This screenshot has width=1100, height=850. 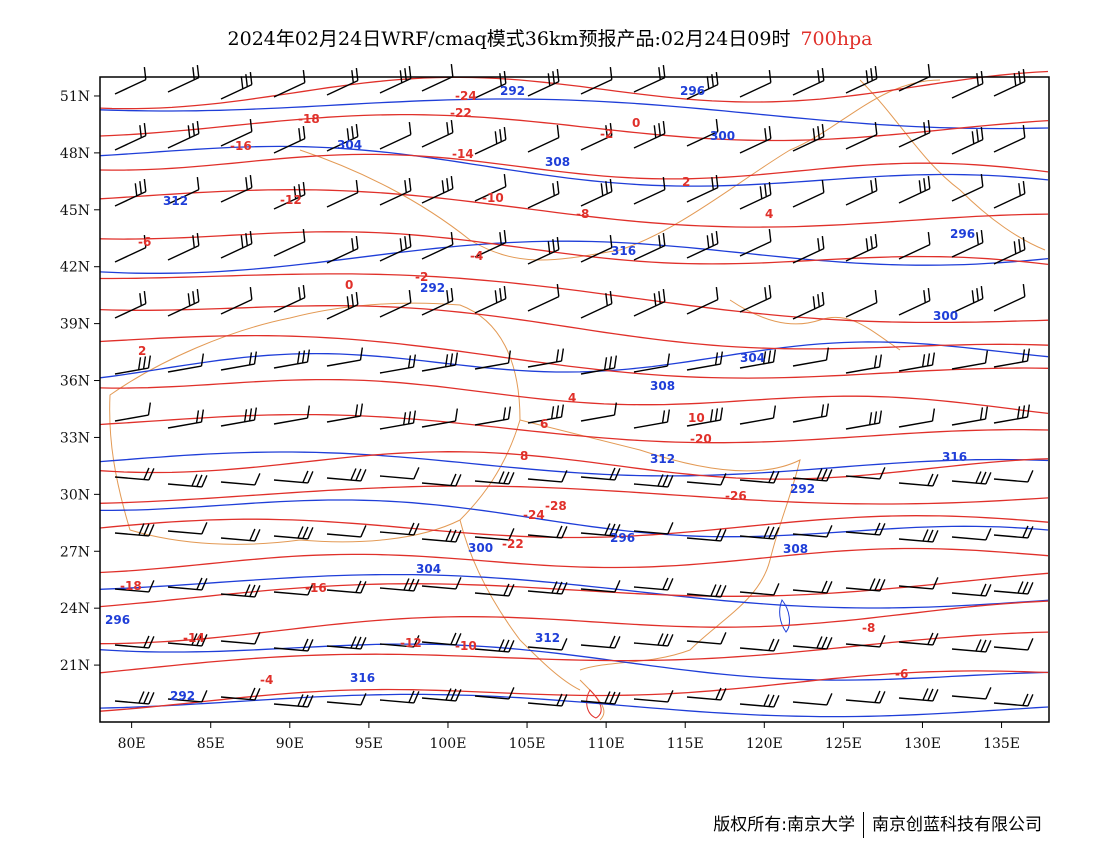 What do you see at coordinates (784, 825) in the screenshot?
I see `copyright-left: 版权所有:南京大学` at bounding box center [784, 825].